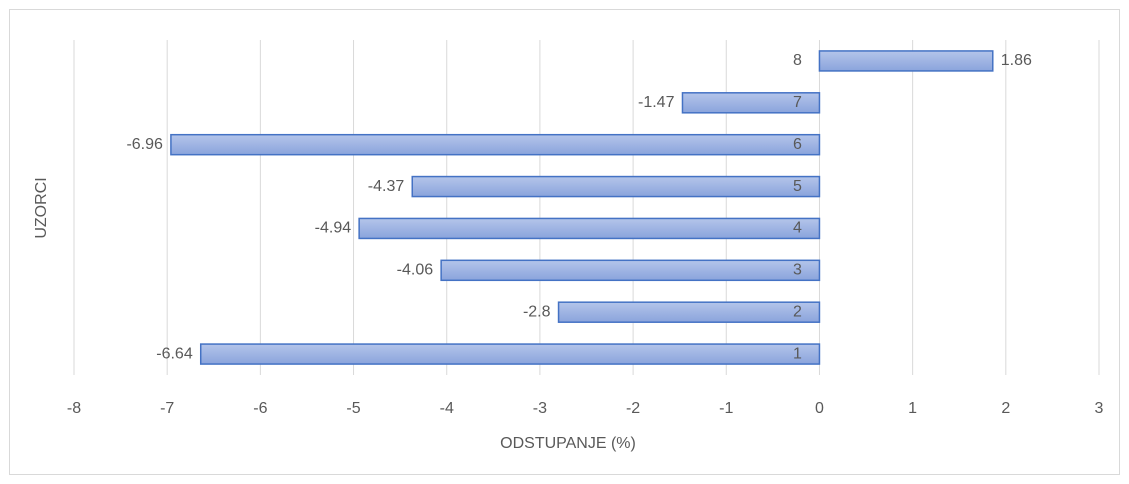 This screenshot has height=484, width=1129. I want to click on y-tick-label: 6, so click(797, 144).